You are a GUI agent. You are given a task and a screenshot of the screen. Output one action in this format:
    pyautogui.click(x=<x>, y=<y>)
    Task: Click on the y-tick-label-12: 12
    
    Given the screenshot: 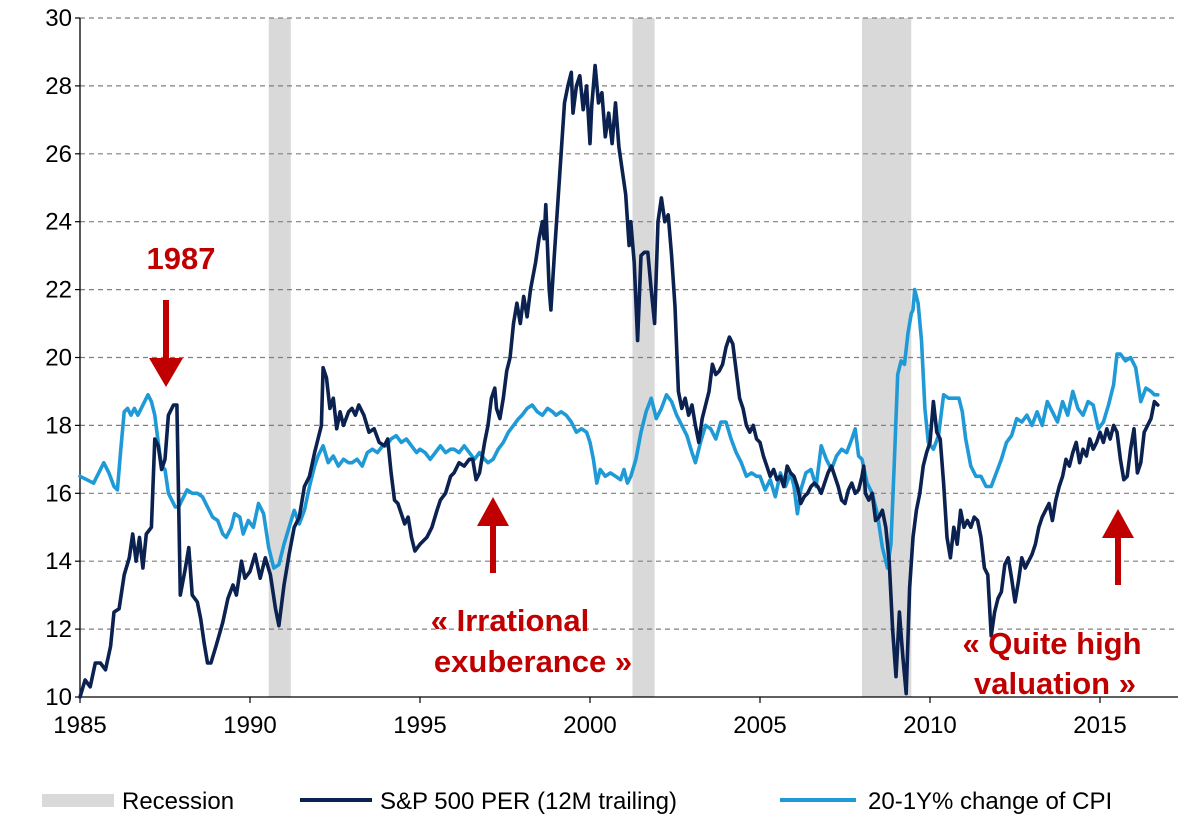 What is the action you would take?
    pyautogui.click(x=58, y=629)
    